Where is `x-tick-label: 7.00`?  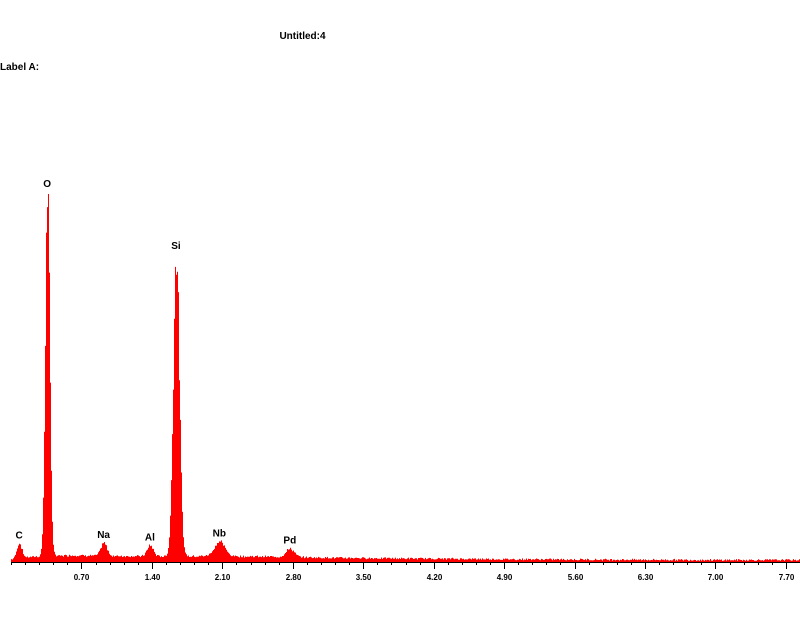
x-tick-label: 7.00 is located at coordinates (716, 577).